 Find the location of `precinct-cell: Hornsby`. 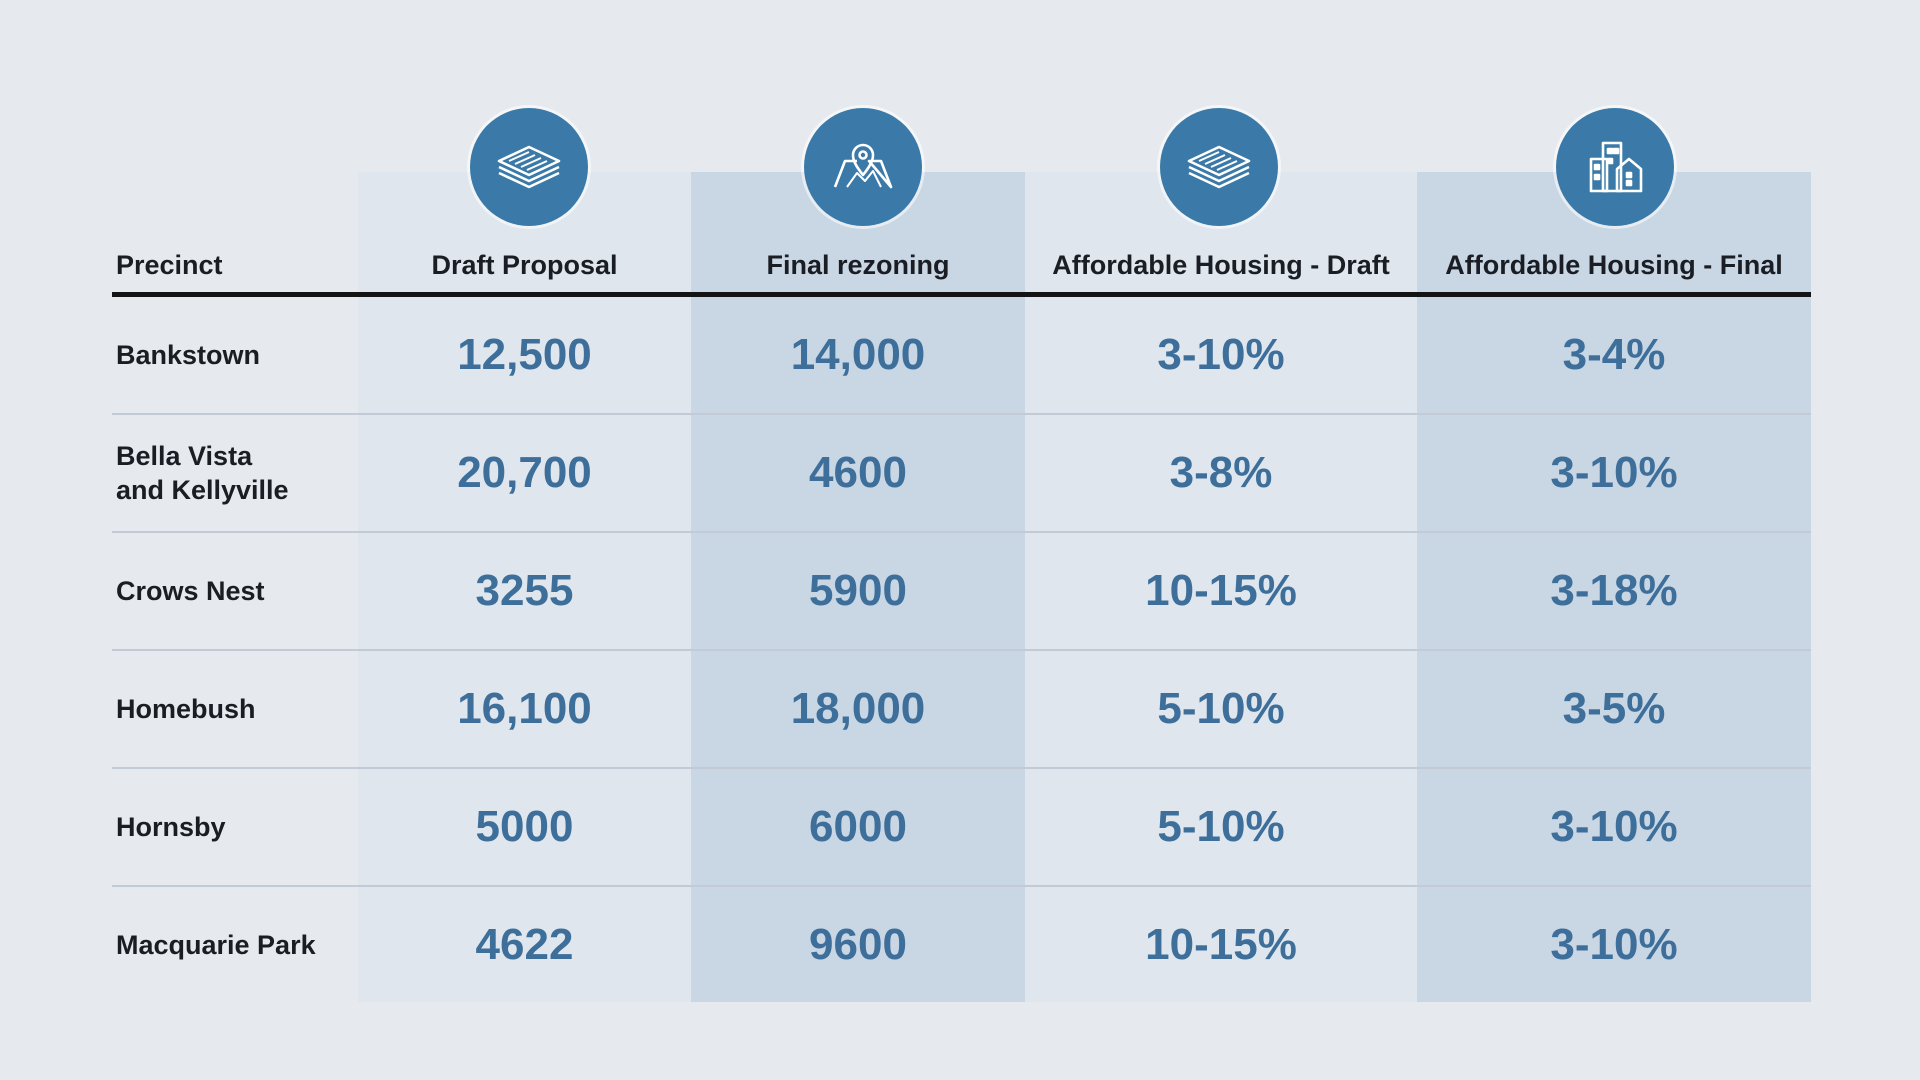

precinct-cell: Hornsby is located at coordinates (236, 827).